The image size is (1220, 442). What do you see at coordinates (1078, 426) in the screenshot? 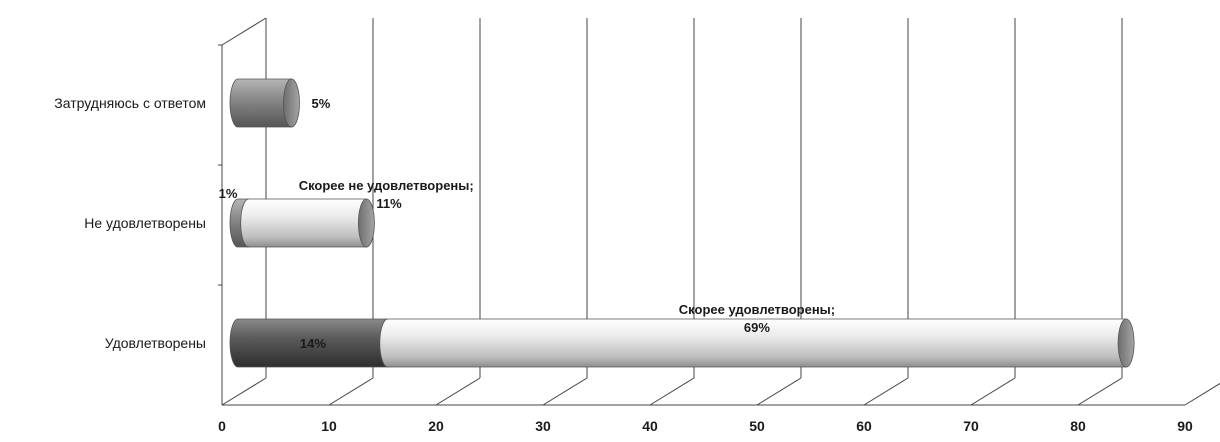
I see `x-tick-label: 80` at bounding box center [1078, 426].